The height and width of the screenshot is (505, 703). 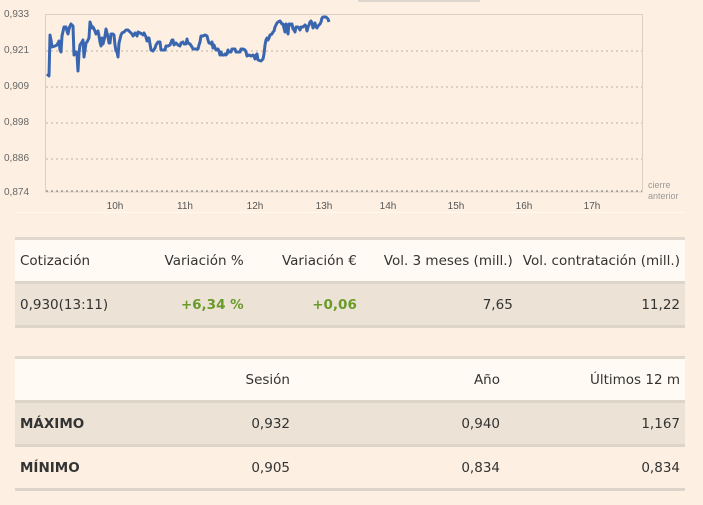 What do you see at coordinates (115, 206) in the screenshot?
I see `x-tick-label: 10h` at bounding box center [115, 206].